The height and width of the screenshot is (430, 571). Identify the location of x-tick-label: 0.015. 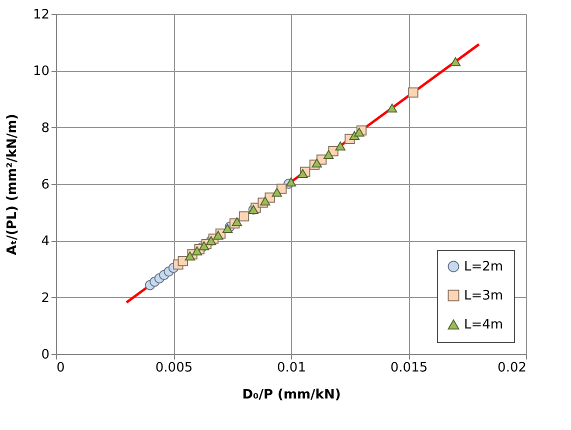
(409, 368).